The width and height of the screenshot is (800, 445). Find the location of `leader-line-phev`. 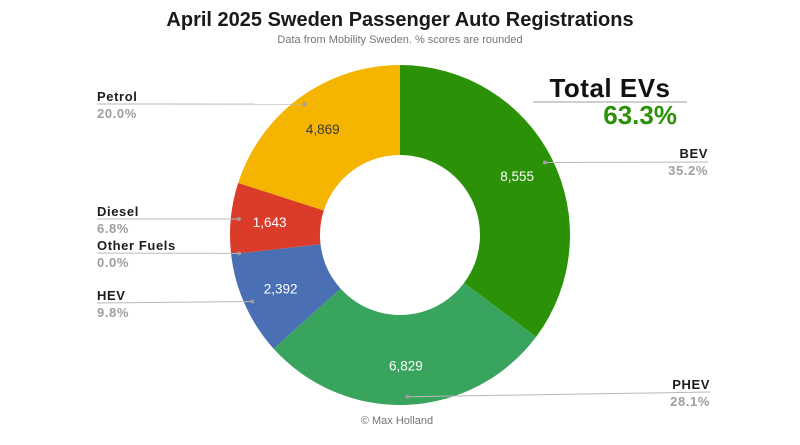

leader-line-phev is located at coordinates (559, 394).